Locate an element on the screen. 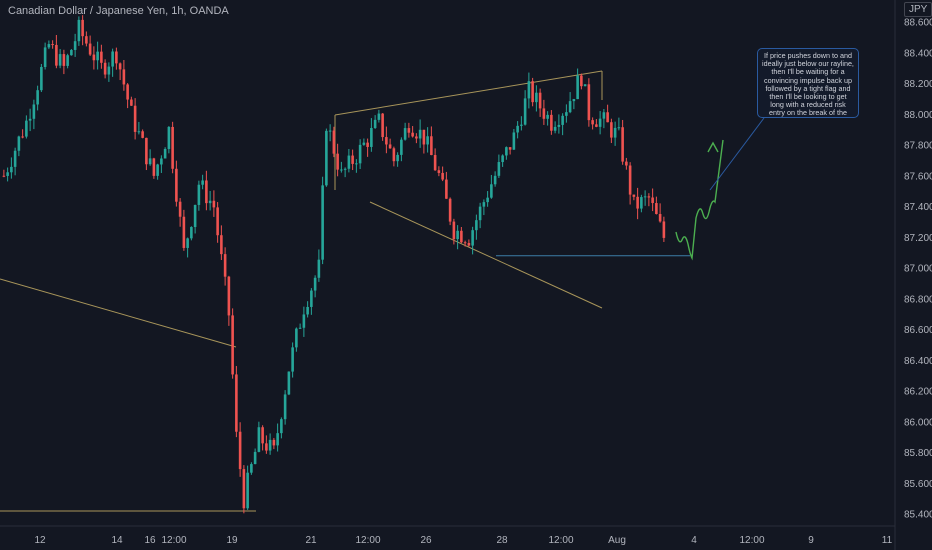 The height and width of the screenshot is (550, 932). price-tick-label: 87.200 is located at coordinates (918, 238).